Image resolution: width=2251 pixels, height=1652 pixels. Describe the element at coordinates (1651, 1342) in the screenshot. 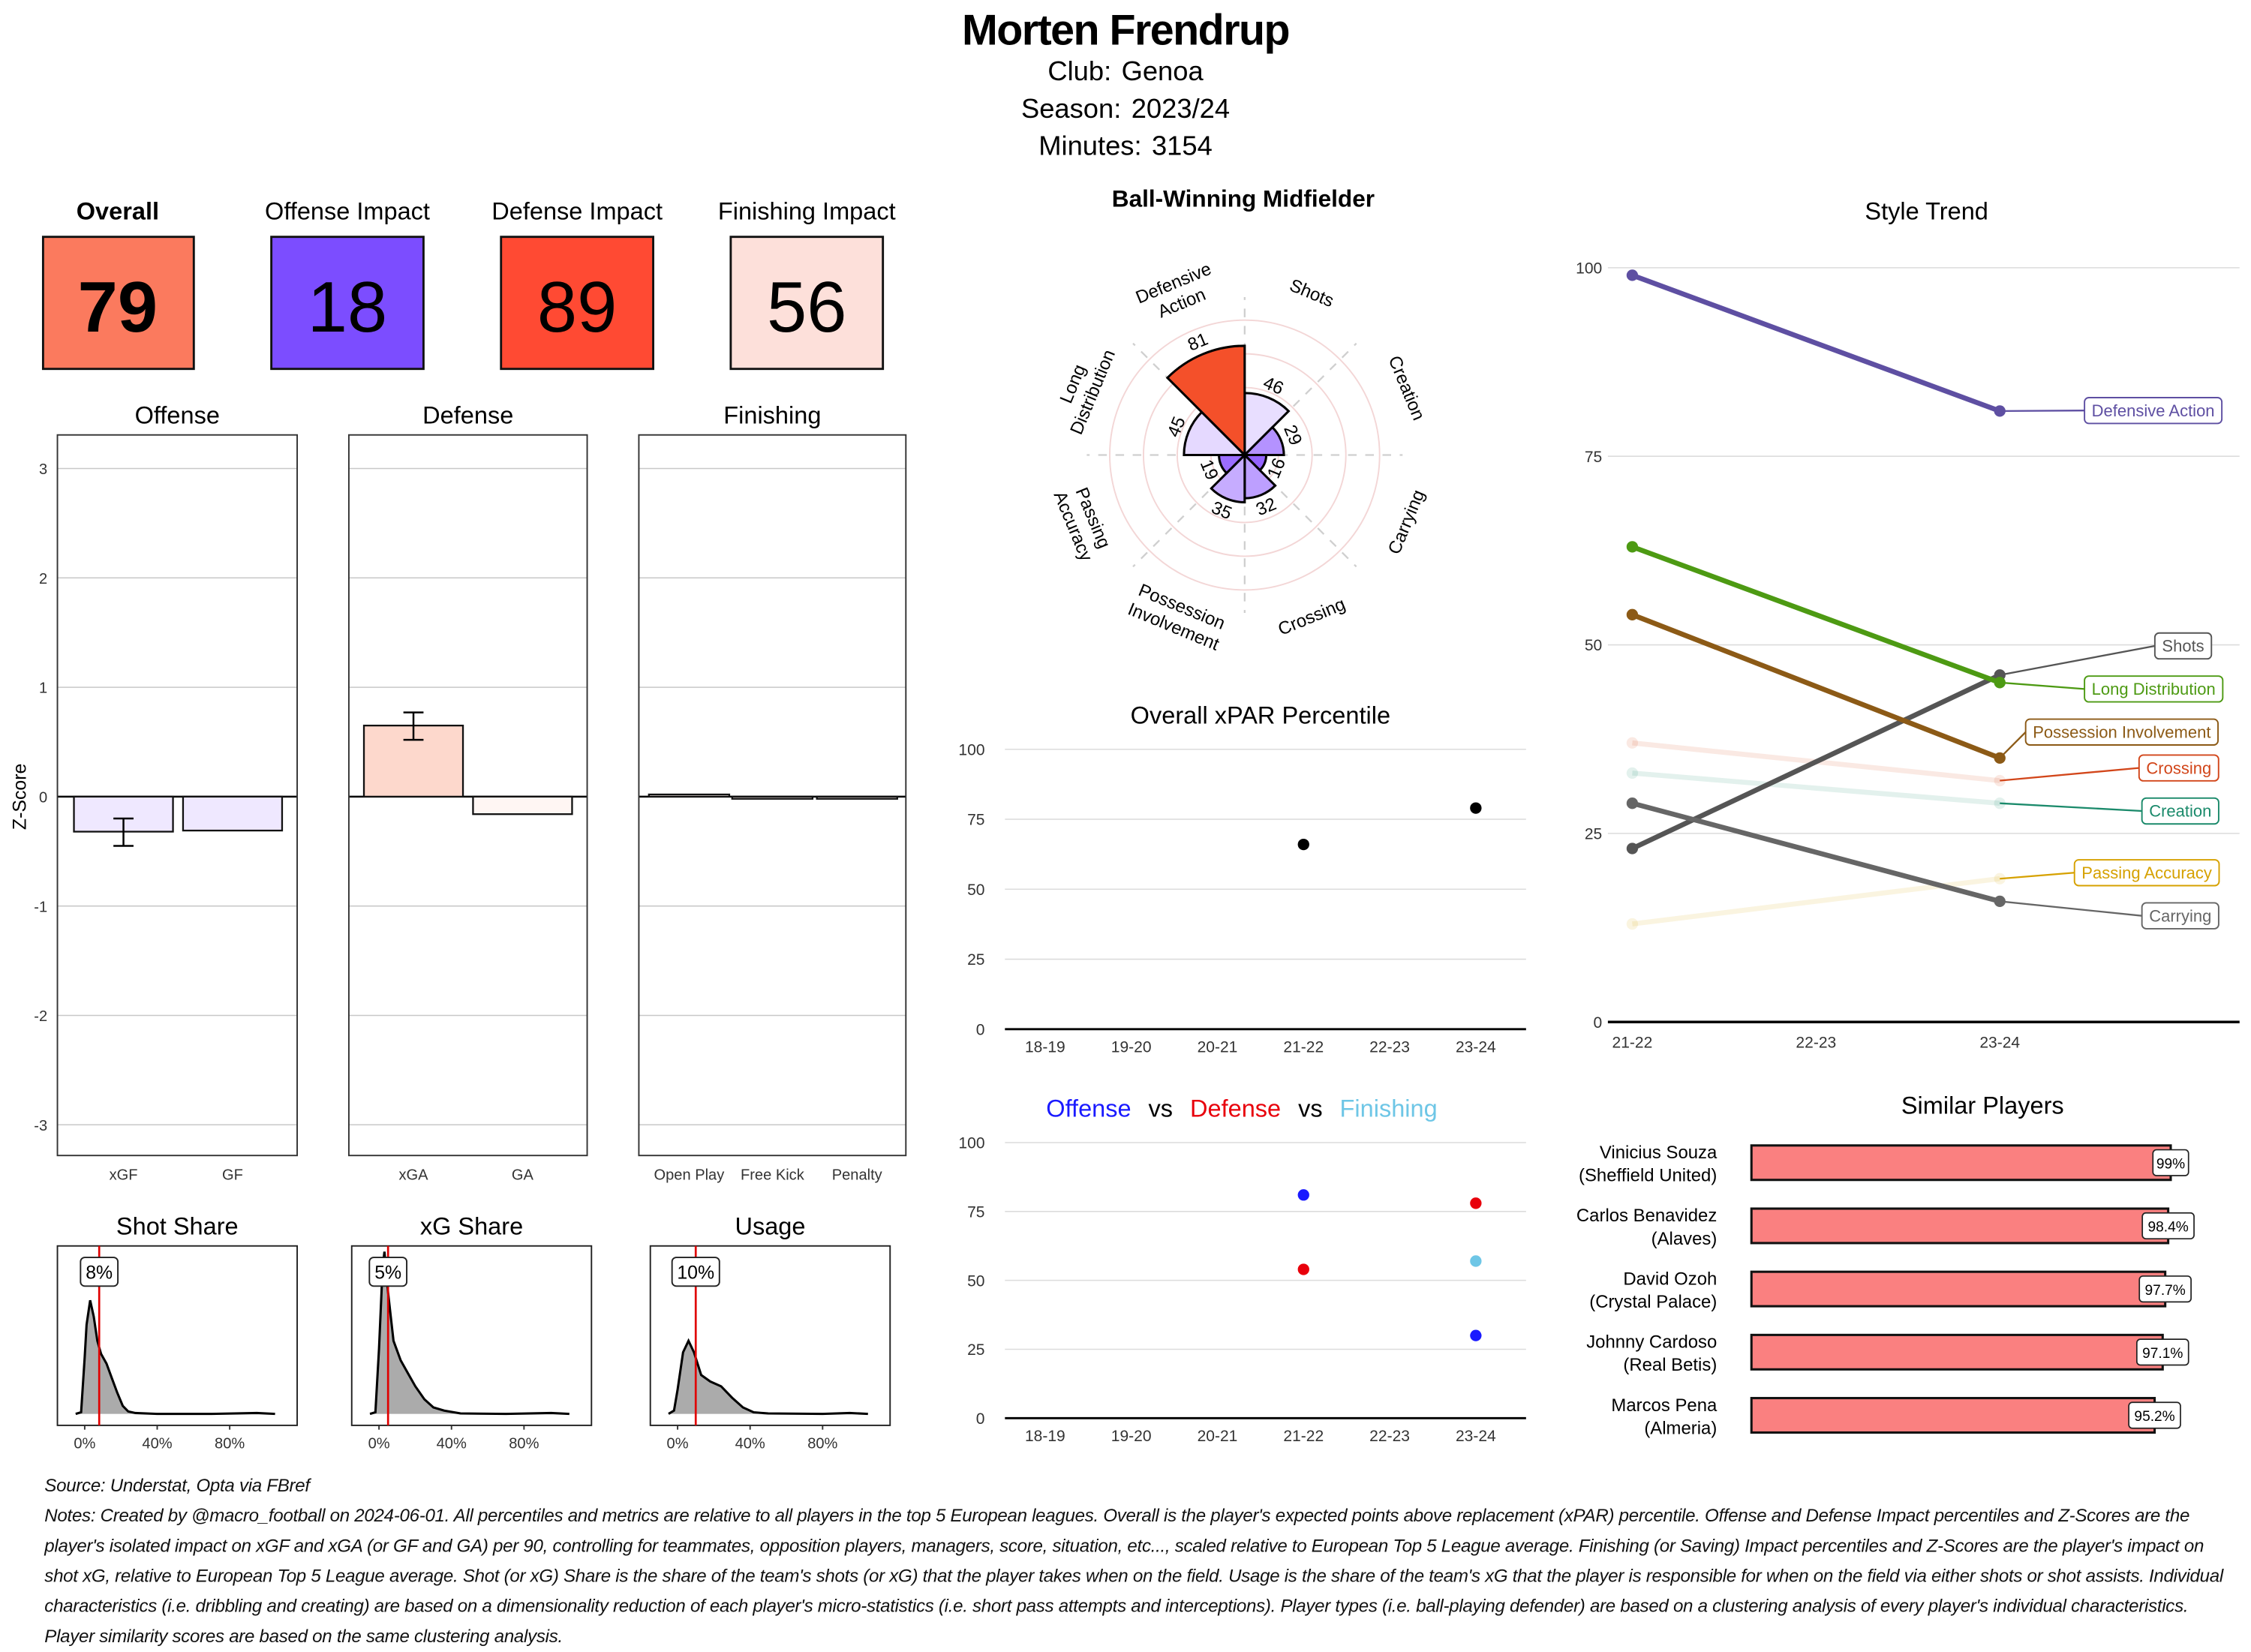

I see `similar-player-name-line: Johnny Cardoso` at that location.